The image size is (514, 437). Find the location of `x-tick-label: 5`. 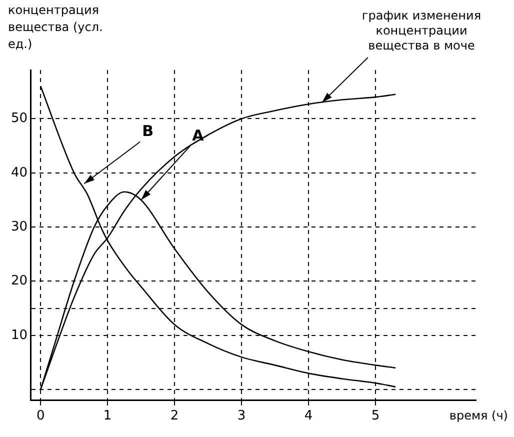

x-tick-label: 5 is located at coordinates (375, 416).